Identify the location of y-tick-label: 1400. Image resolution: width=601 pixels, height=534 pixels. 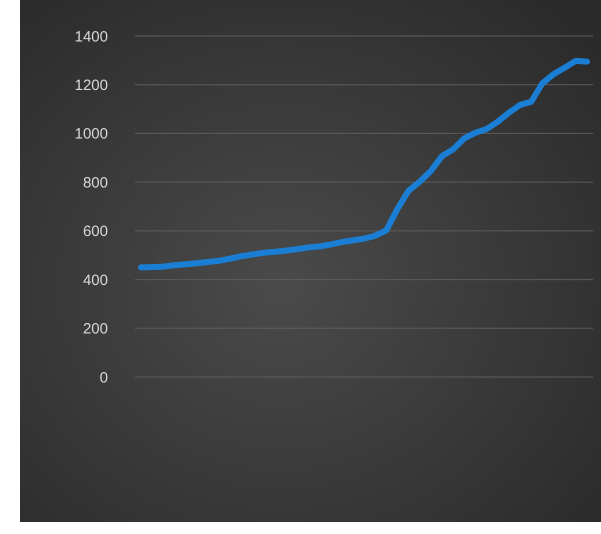
(91, 37).